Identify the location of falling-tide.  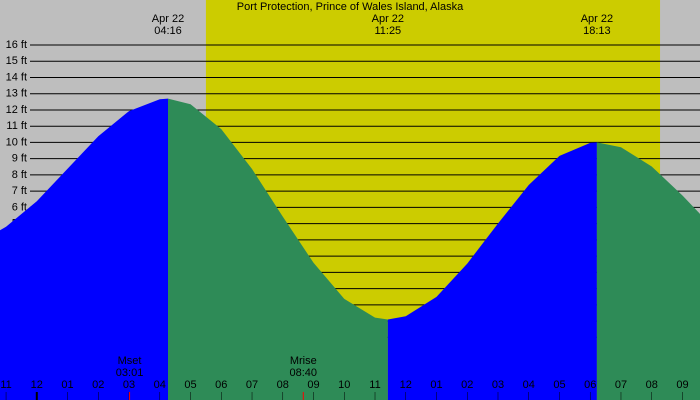
(648, 271).